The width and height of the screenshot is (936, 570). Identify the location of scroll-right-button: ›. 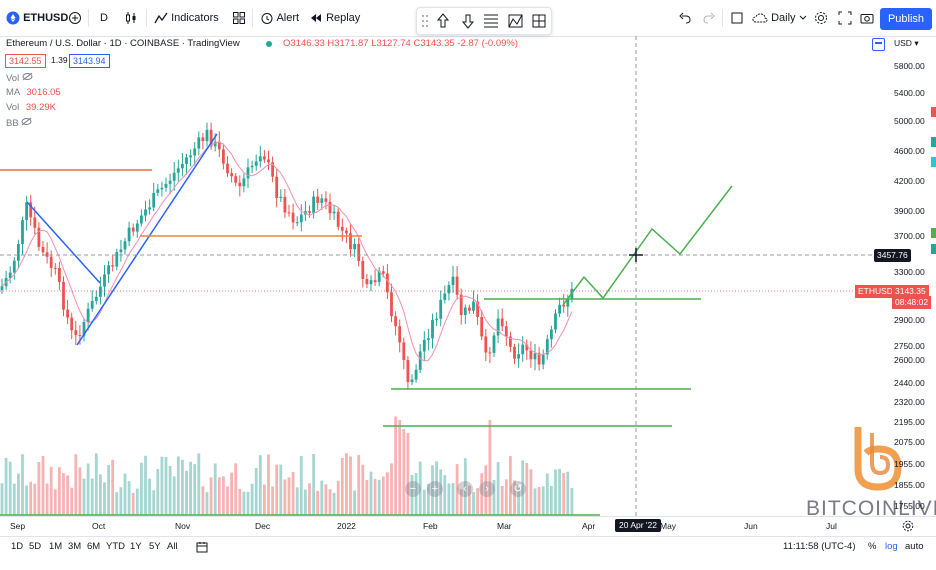
(487, 489).